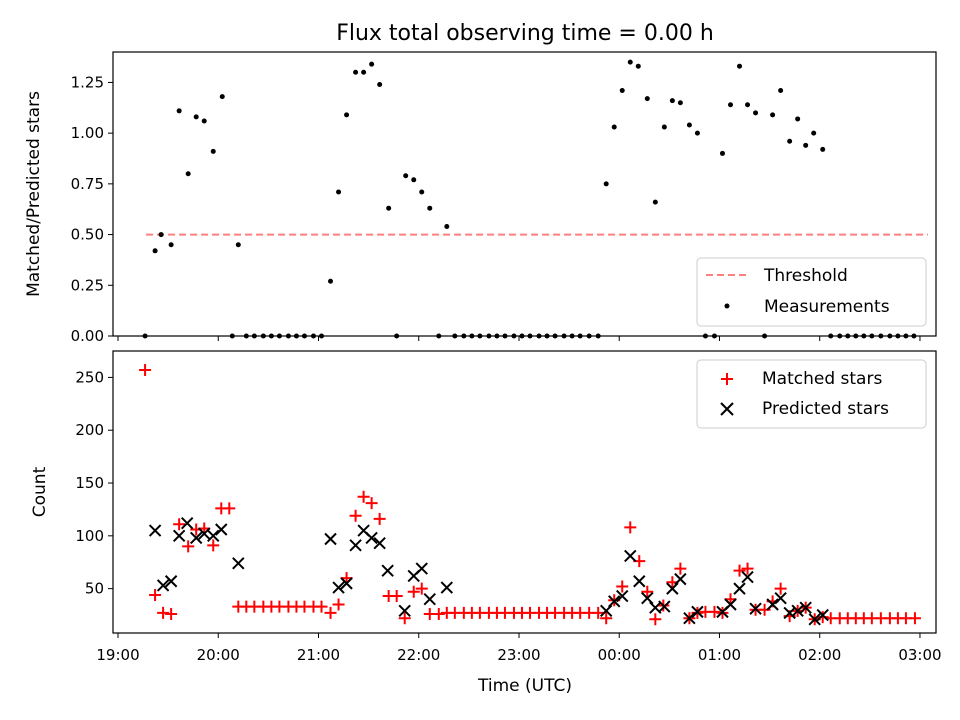  I want to click on bottom-legend: Matched stars Predicted stars, so click(811, 394).